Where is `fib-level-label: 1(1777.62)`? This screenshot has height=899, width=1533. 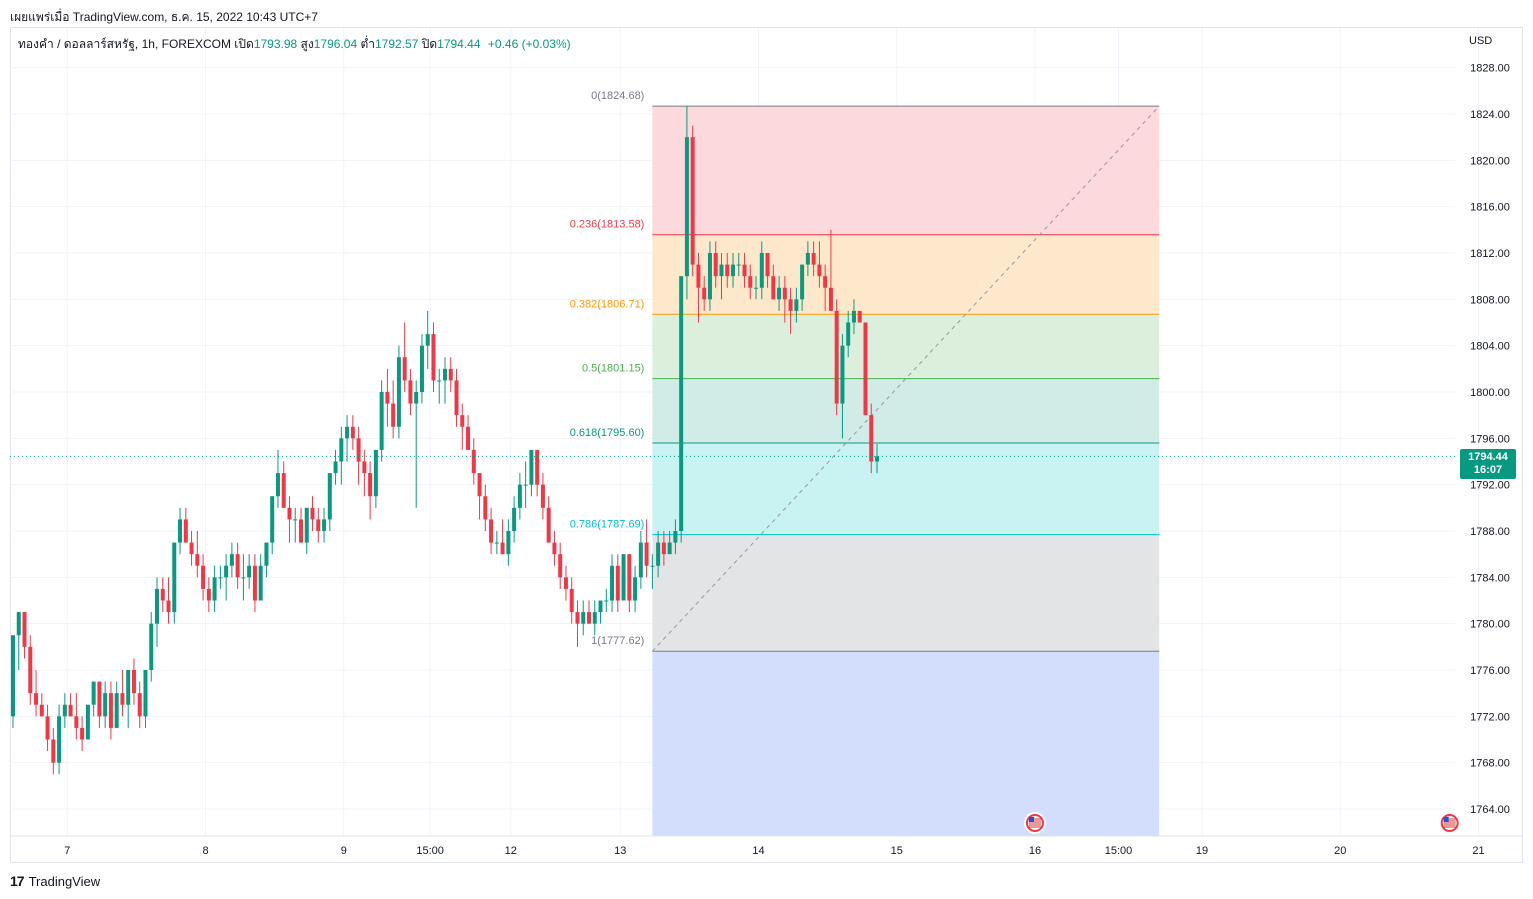
fib-level-label: 1(1777.62) is located at coordinates (617, 641).